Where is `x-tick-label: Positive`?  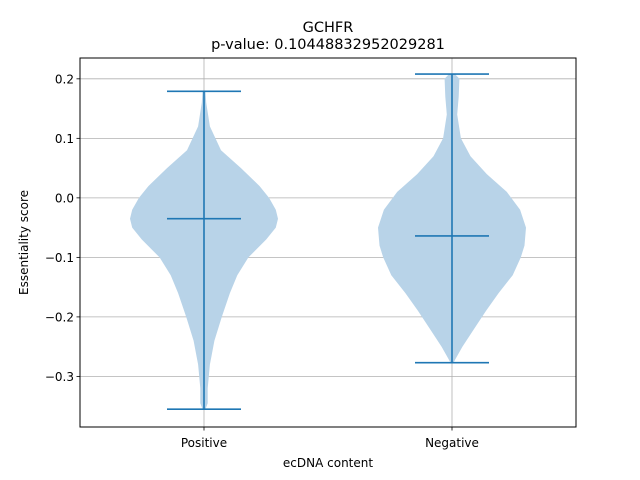
x-tick-label: Positive is located at coordinates (204, 443).